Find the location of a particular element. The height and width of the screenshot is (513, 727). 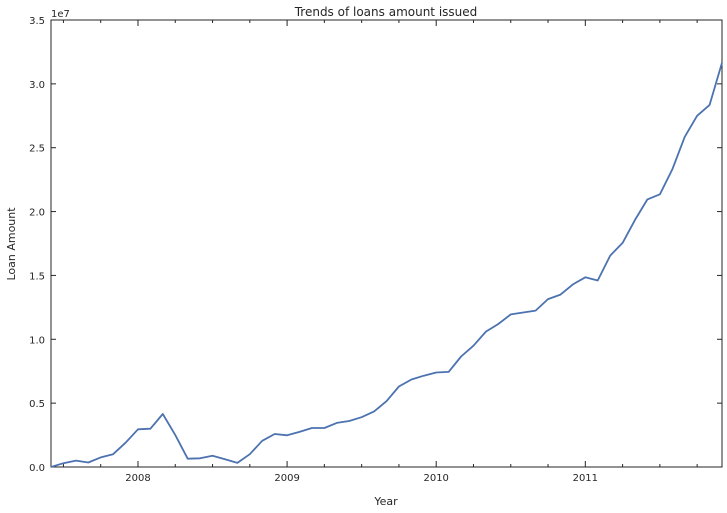

y-tick-label: 3.0 is located at coordinates (37, 85).